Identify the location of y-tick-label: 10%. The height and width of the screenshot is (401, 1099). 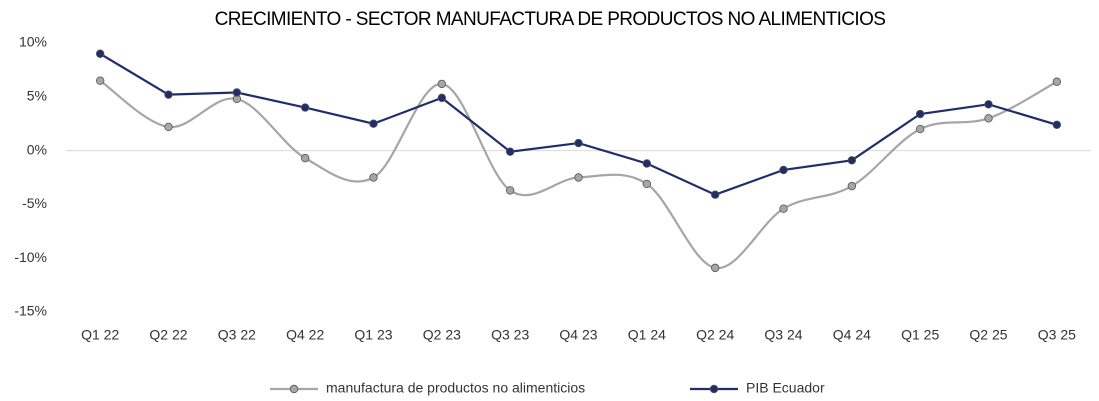
(33, 42).